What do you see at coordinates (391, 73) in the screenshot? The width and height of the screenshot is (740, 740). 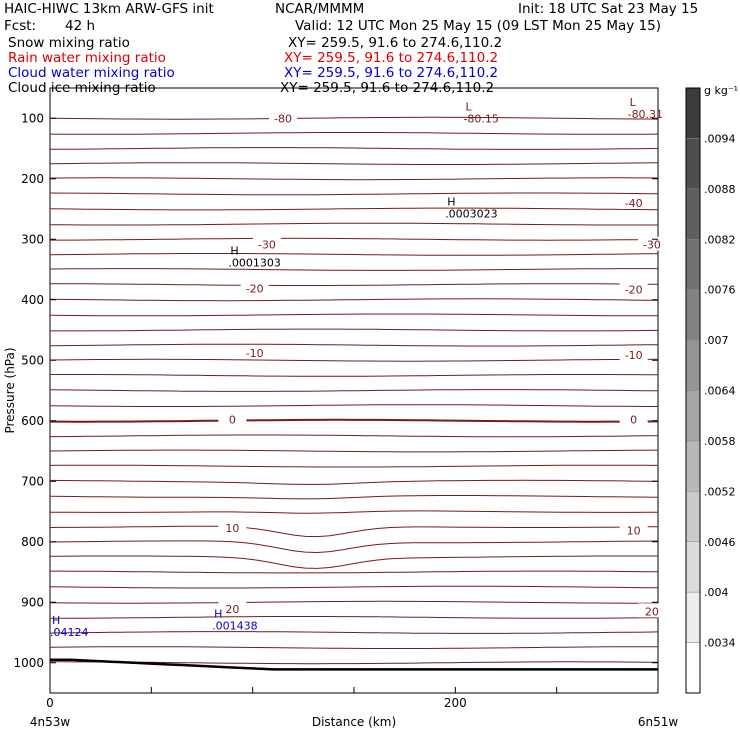 I see `field-xy-cloud-water: XY= 259.5, 91.6 to 274.6,110.2` at bounding box center [391, 73].